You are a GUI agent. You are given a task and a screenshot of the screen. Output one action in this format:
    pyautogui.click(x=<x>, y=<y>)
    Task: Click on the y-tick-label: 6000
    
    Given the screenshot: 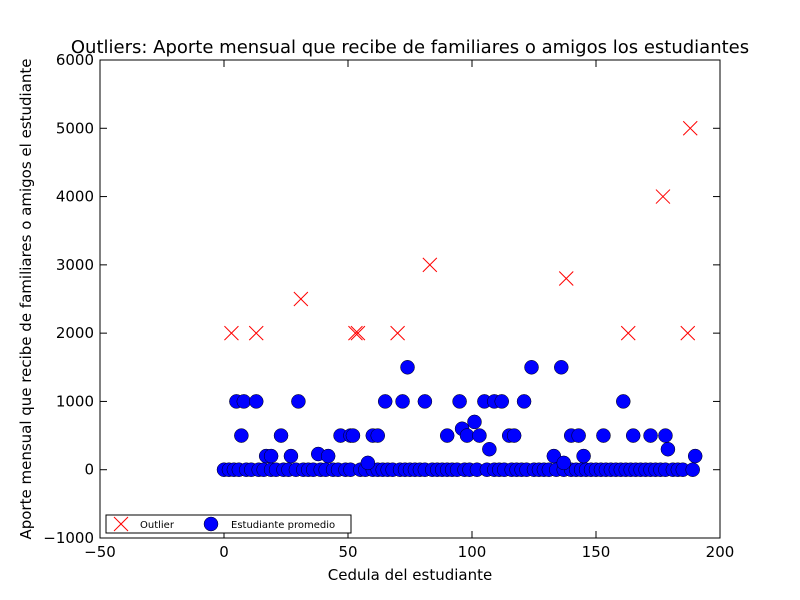 What is the action you would take?
    pyautogui.click(x=75, y=60)
    